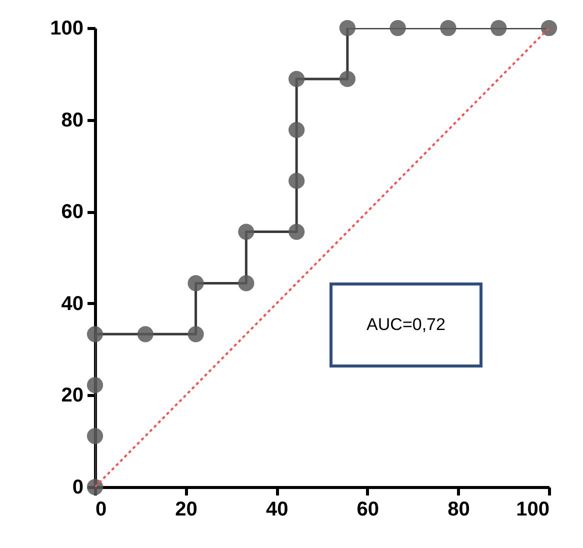 This screenshot has height=548, width=583. What do you see at coordinates (186, 509) in the screenshot?
I see `x-tick-label: 20` at bounding box center [186, 509].